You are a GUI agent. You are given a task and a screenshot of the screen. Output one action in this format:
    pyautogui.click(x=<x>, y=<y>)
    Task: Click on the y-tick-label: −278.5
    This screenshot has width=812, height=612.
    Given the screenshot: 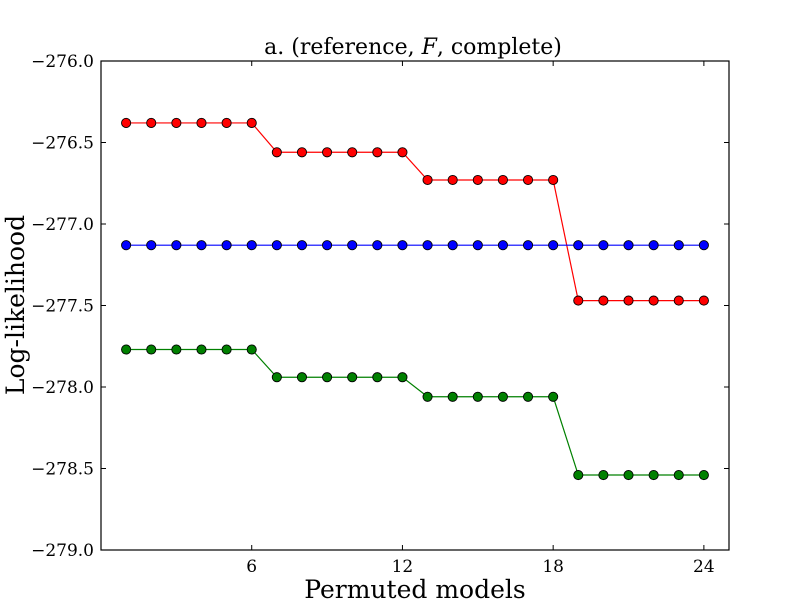 What is the action you would take?
    pyautogui.click(x=62, y=470)
    